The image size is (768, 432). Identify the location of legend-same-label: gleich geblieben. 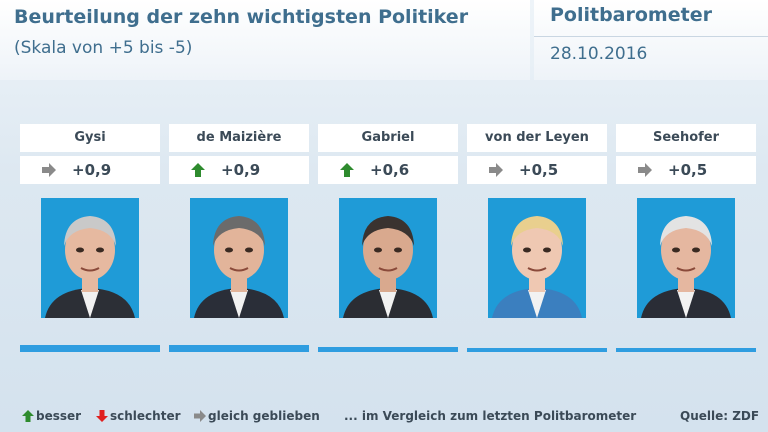
(264, 416).